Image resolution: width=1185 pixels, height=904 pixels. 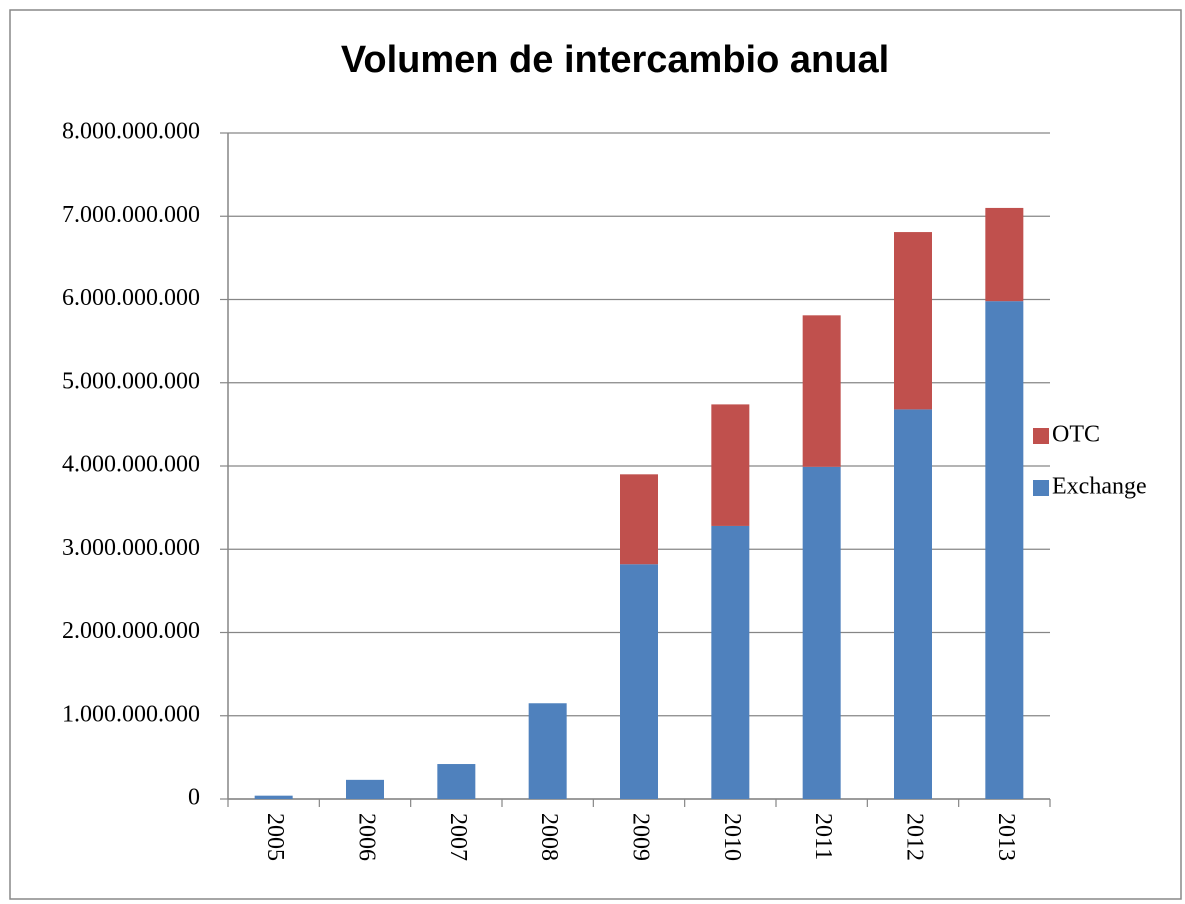 I want to click on legend-label: OTC, so click(x=1076, y=435).